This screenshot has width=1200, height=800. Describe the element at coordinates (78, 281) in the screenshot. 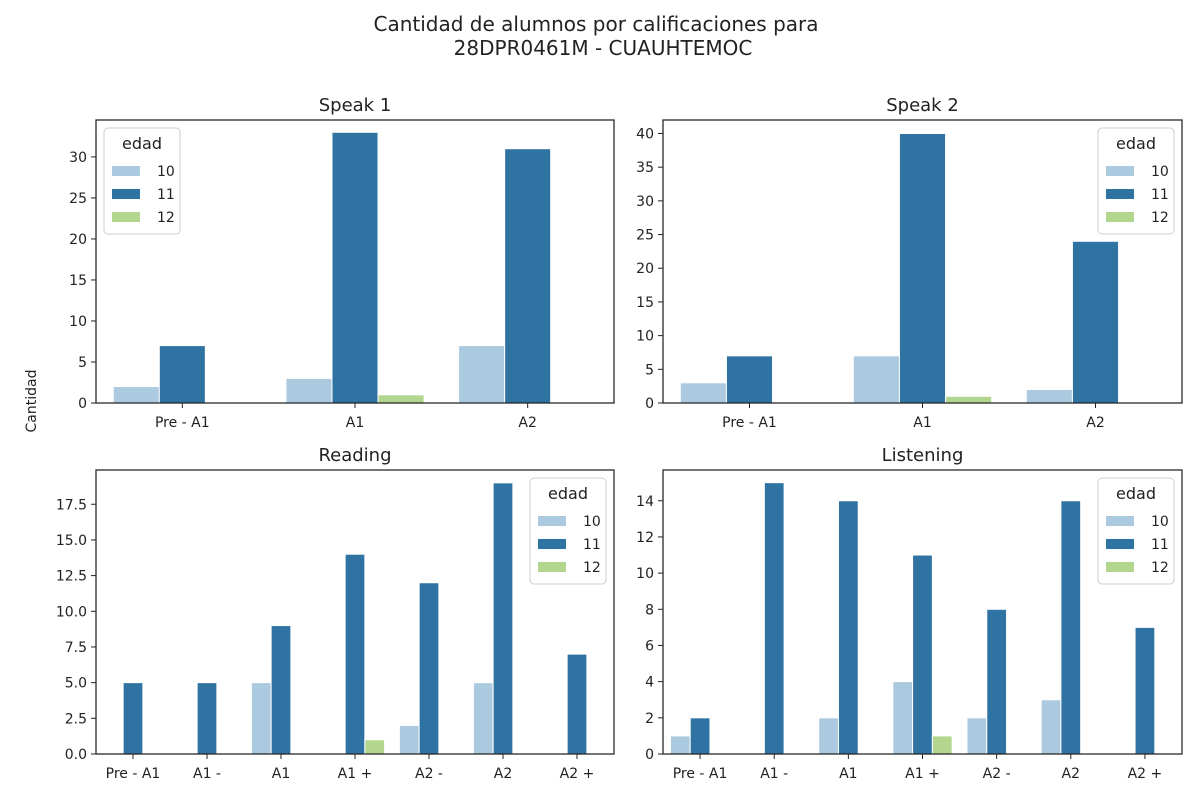

I see `y-tick-label: 15` at that location.